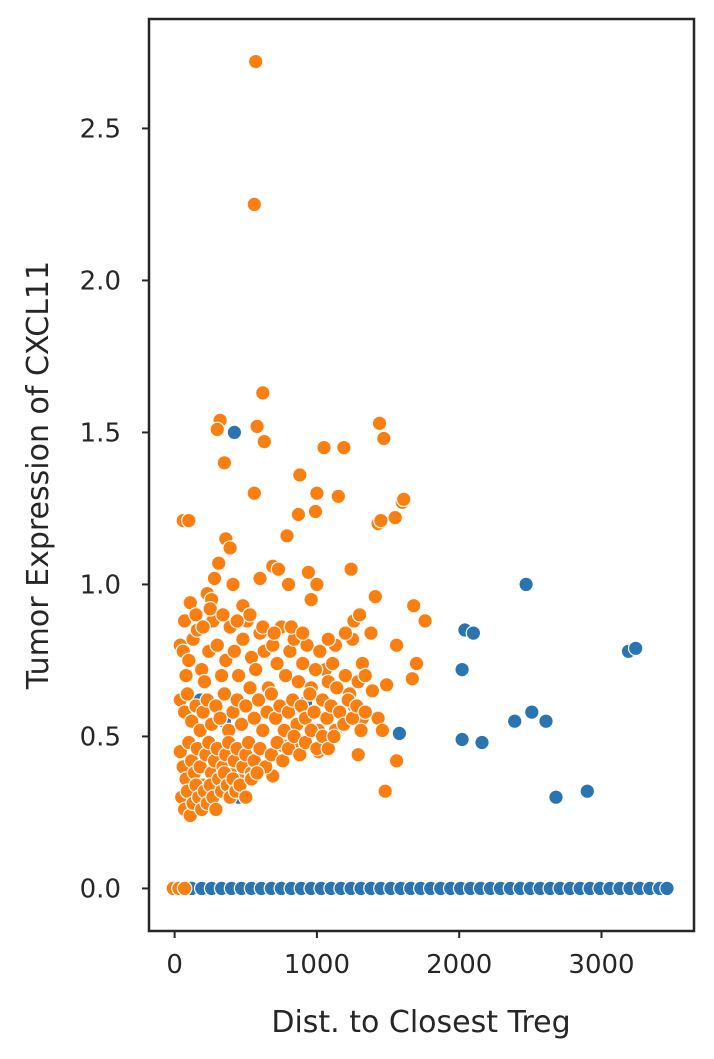 This screenshot has height=1059, width=714. Describe the element at coordinates (174, 965) in the screenshot. I see `x-tick-label: 0` at that location.